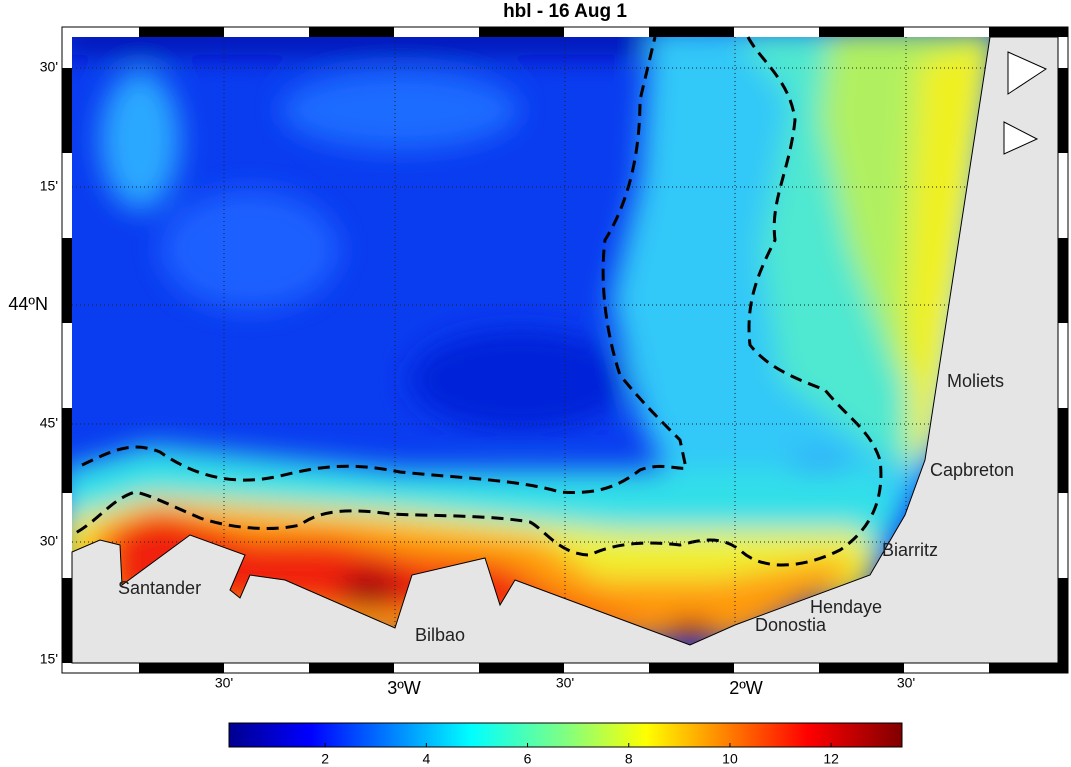 This screenshot has height=767, width=1071. What do you see at coordinates (910, 550) in the screenshot?
I see `place-label: Biarritz` at bounding box center [910, 550].